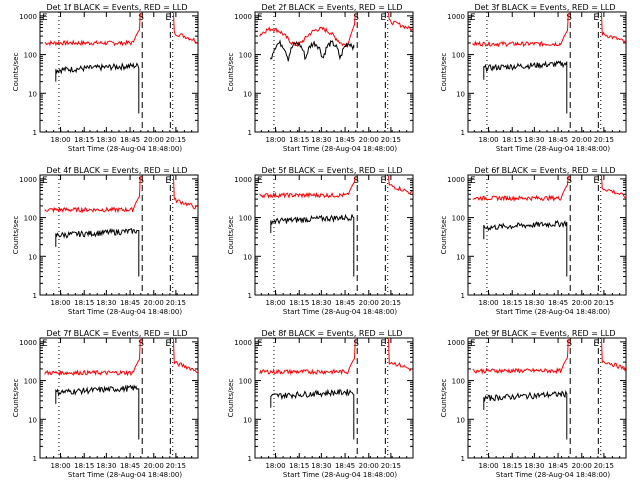  I want to click on panel-title: Det 4f BLACK = Events, RED = LLD, so click(116, 170).